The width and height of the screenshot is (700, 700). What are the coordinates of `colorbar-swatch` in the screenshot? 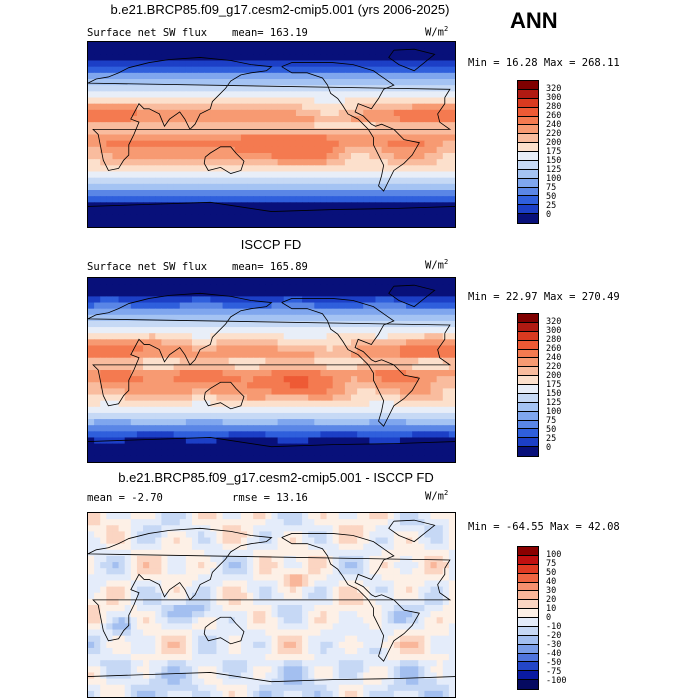 It's located at (528, 183).